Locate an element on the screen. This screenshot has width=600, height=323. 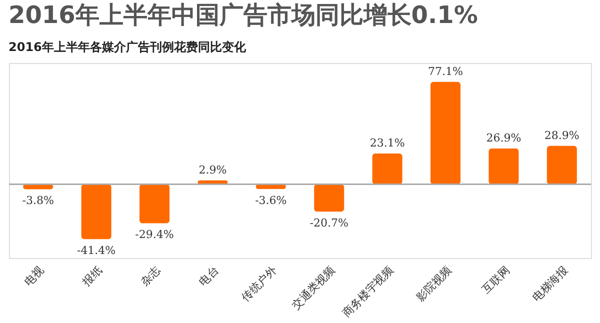
data-label: 77.1% is located at coordinates (445, 71).